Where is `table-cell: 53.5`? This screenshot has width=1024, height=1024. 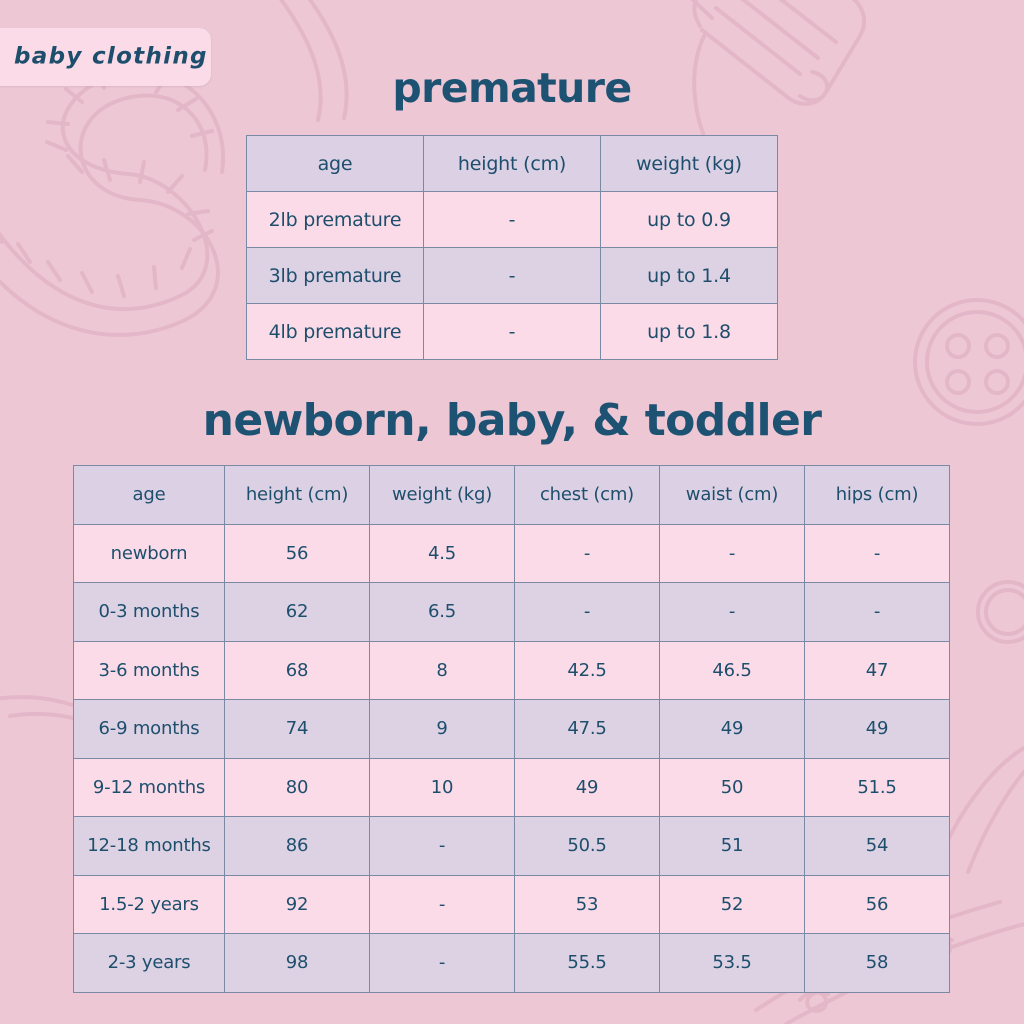 table-cell: 53.5 is located at coordinates (732, 963).